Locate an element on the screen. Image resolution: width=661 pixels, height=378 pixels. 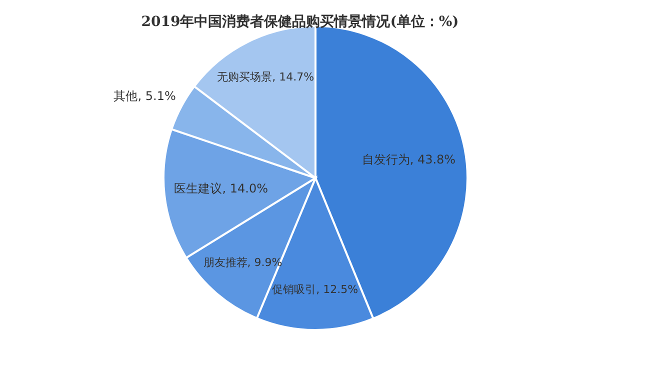
chart-title: 2019年中国消费者保健品购买情景情况(单位：%) is located at coordinates (300, 22).